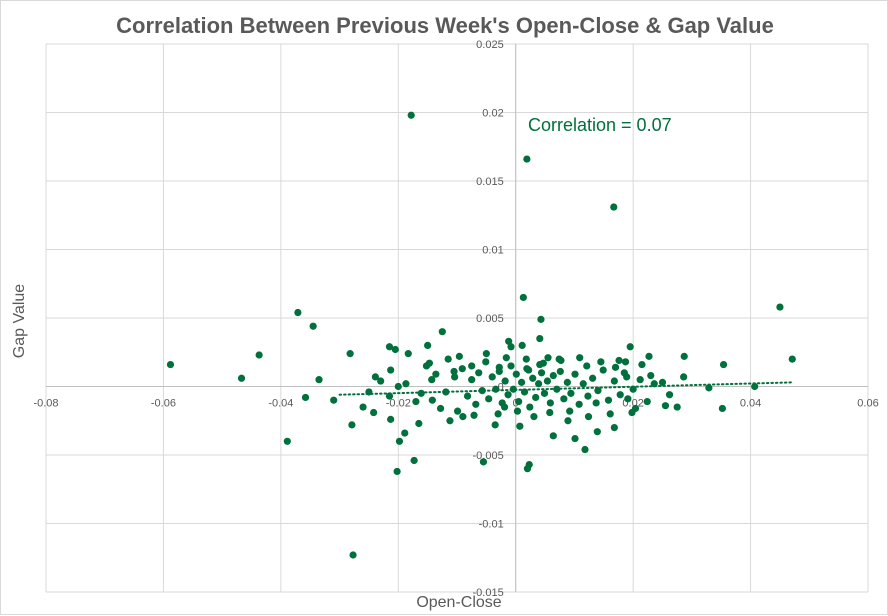 This screenshot has height=616, width=888. What do you see at coordinates (501, 388) in the screenshot?
I see `y-tick-label: 0` at bounding box center [501, 388].